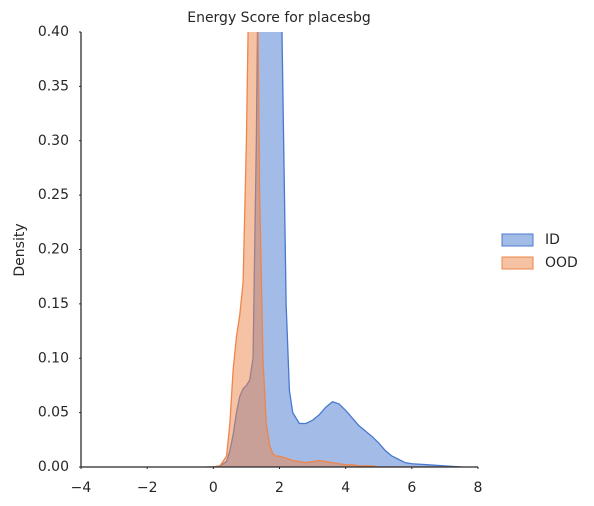 This screenshot has width=594, height=506. Describe the element at coordinates (53, 250) in the screenshot. I see `y-tick-label: 0.20` at that location.